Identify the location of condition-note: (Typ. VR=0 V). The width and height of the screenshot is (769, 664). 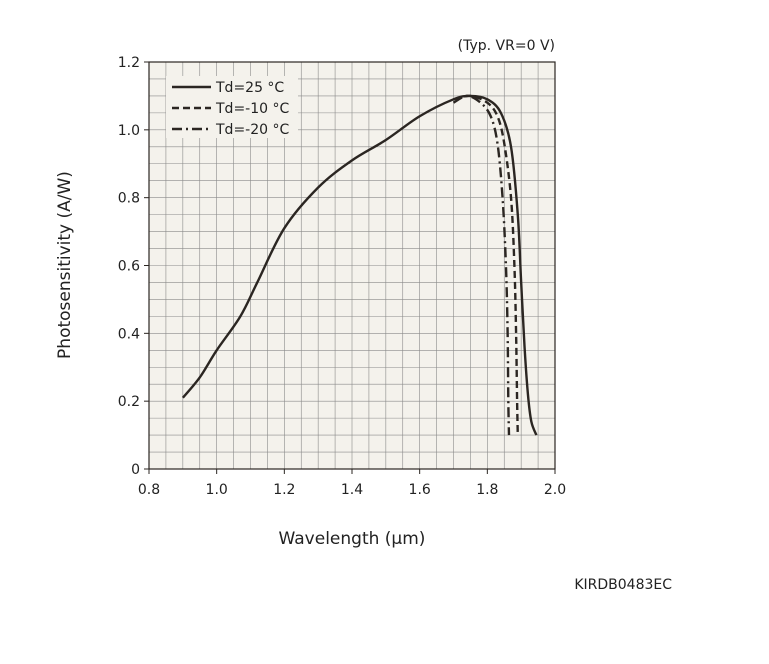
(506, 46).